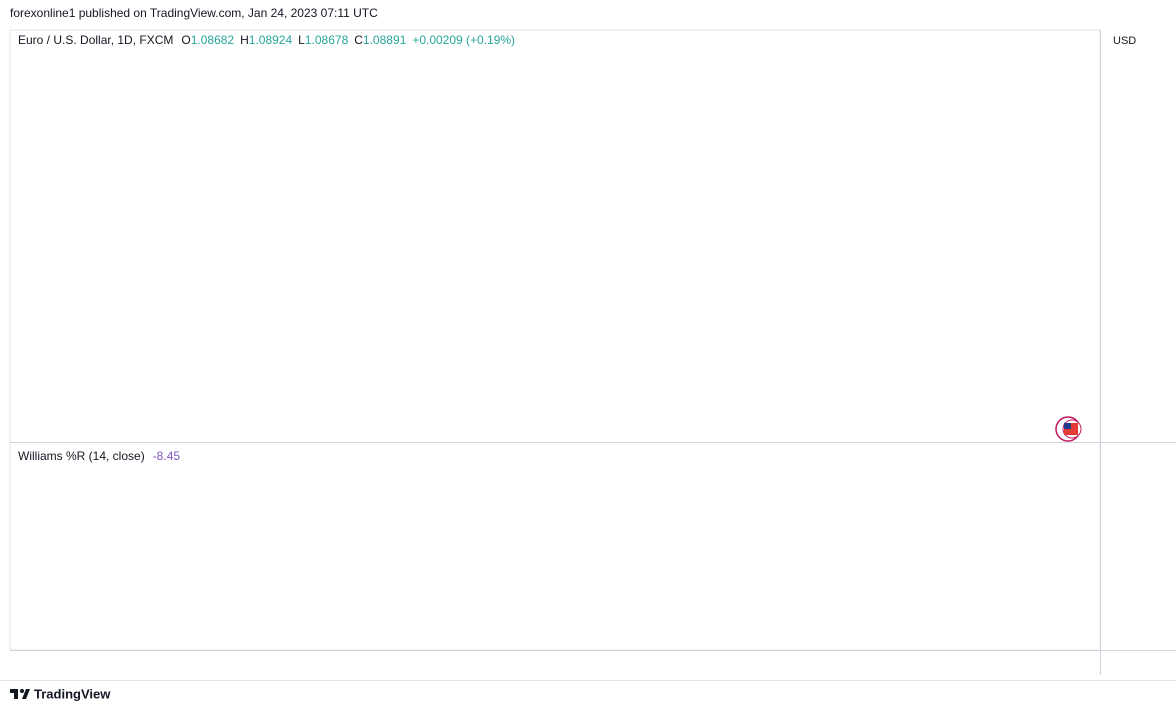  Describe the element at coordinates (14, 694) in the screenshot. I see `logo-mark` at that location.